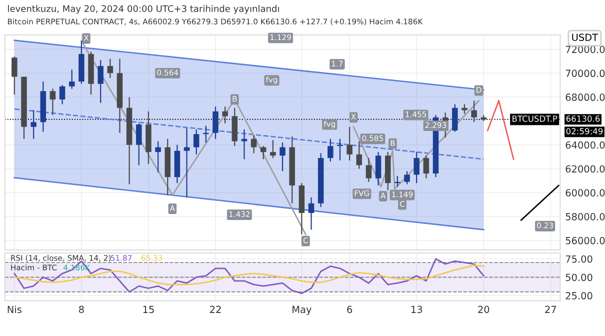  Describe the element at coordinates (550, 309) in the screenshot. I see `x-tick-label: 27` at that location.